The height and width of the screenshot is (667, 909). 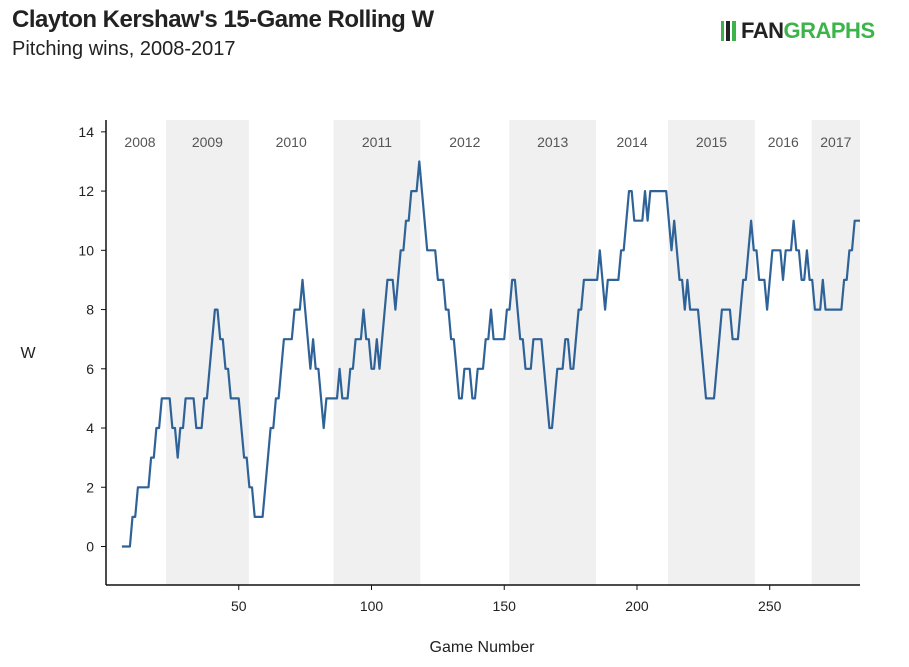 What do you see at coordinates (464, 142) in the screenshot?
I see `season-label-2012: 2012` at bounding box center [464, 142].